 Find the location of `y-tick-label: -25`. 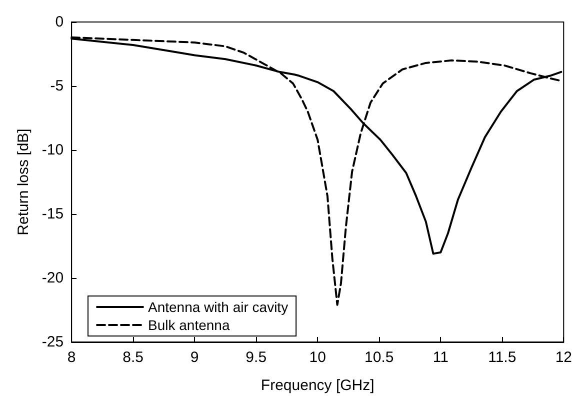

y-tick-label: -25 is located at coordinates (53, 342).